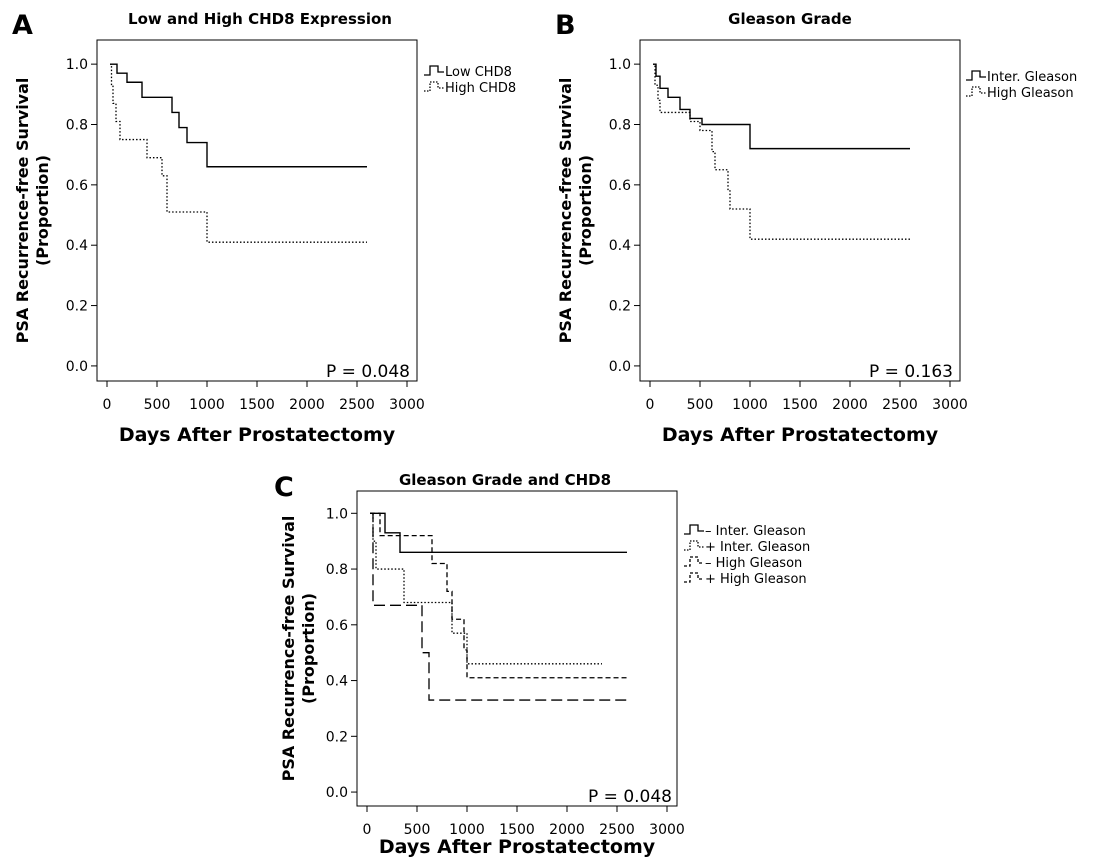 Image resolution: width=1108 pixels, height=859 pixels. Describe the element at coordinates (1032, 77) in the screenshot. I see `legend-label: Inter. Gleason` at that location.